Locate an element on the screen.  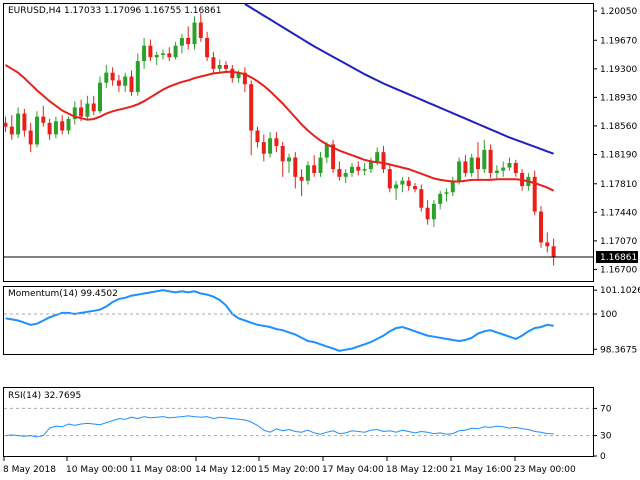
rsi-title: RSI(14) 32.7695 is located at coordinates (44, 396).